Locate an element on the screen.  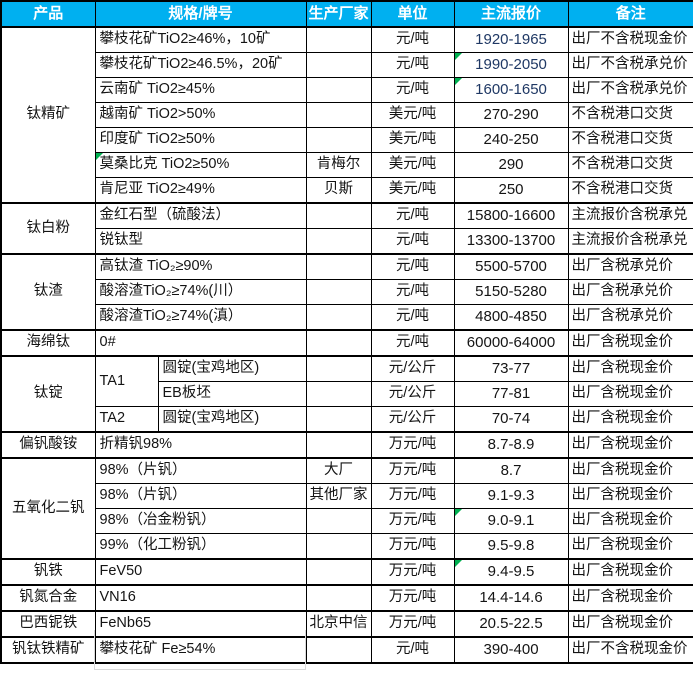
product-cell: 五氧化二钒 is located at coordinates (48, 508).